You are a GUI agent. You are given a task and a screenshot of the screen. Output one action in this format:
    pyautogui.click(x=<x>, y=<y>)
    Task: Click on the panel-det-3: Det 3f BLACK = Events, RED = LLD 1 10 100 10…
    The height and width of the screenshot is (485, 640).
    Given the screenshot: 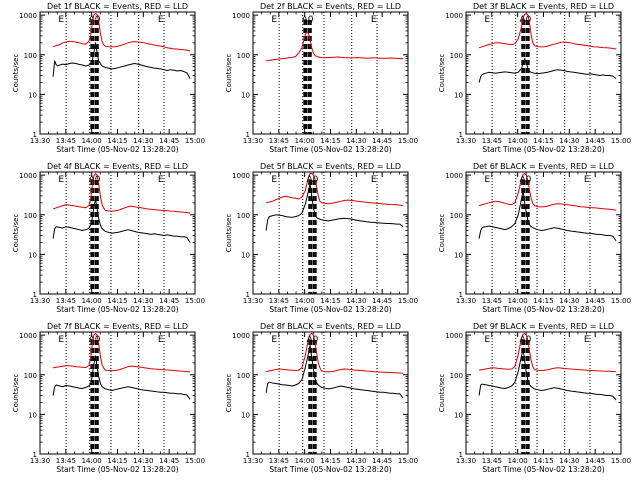 What is the action you would take?
    pyautogui.click(x=534, y=78)
    